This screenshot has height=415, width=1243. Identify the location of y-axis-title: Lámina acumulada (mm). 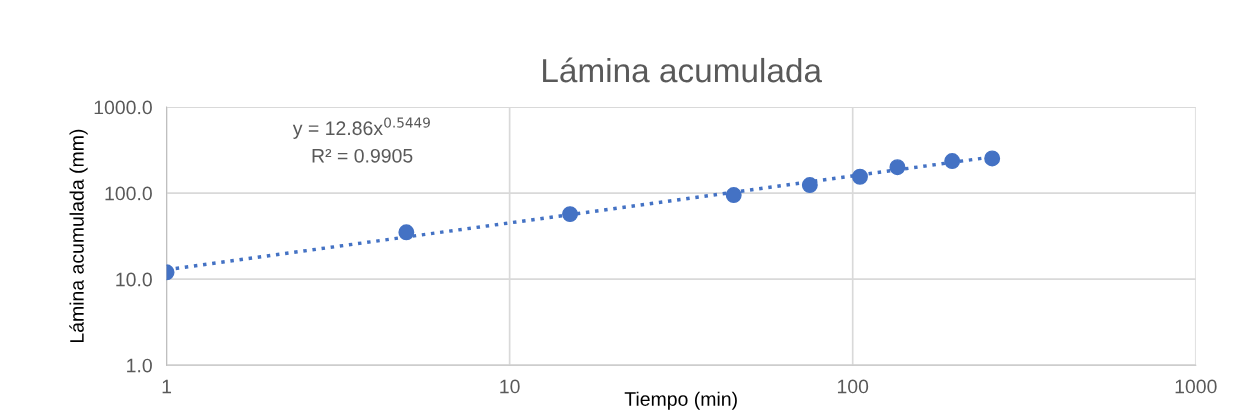
(78, 236).